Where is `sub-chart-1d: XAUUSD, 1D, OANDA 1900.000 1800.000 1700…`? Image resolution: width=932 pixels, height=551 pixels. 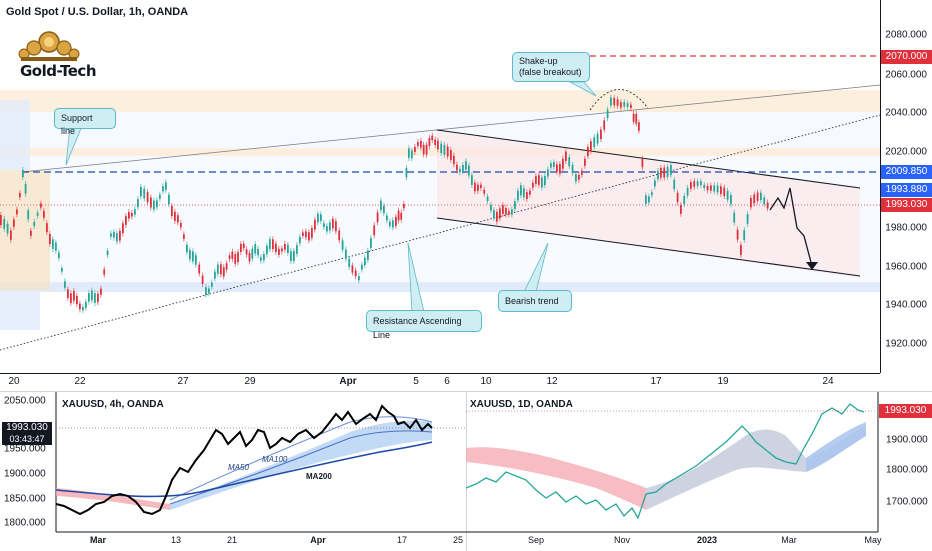 sub-chart-1d: XAUUSD, 1D, OANDA 1900.000 1800.000 1700… is located at coordinates (699, 471).